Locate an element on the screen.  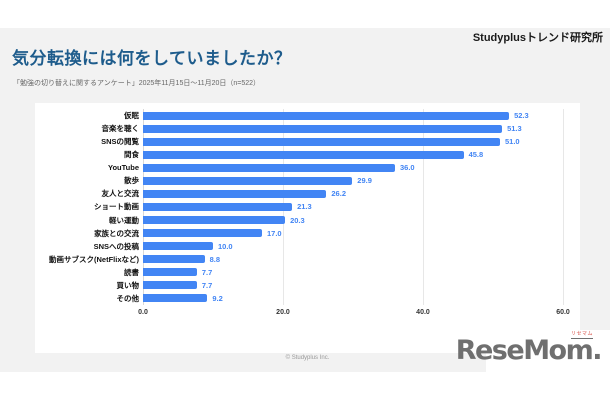
chart-row: 家族との交流 17.0 is located at coordinates (307, 233).